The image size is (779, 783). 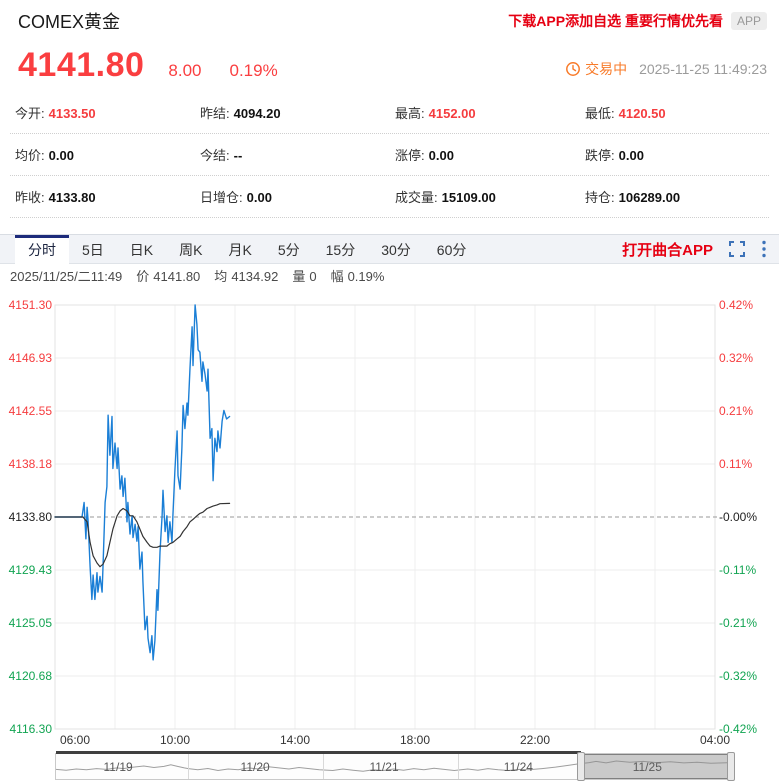 I want to click on stat-today-settle: 今结: --, so click(x=221, y=155).